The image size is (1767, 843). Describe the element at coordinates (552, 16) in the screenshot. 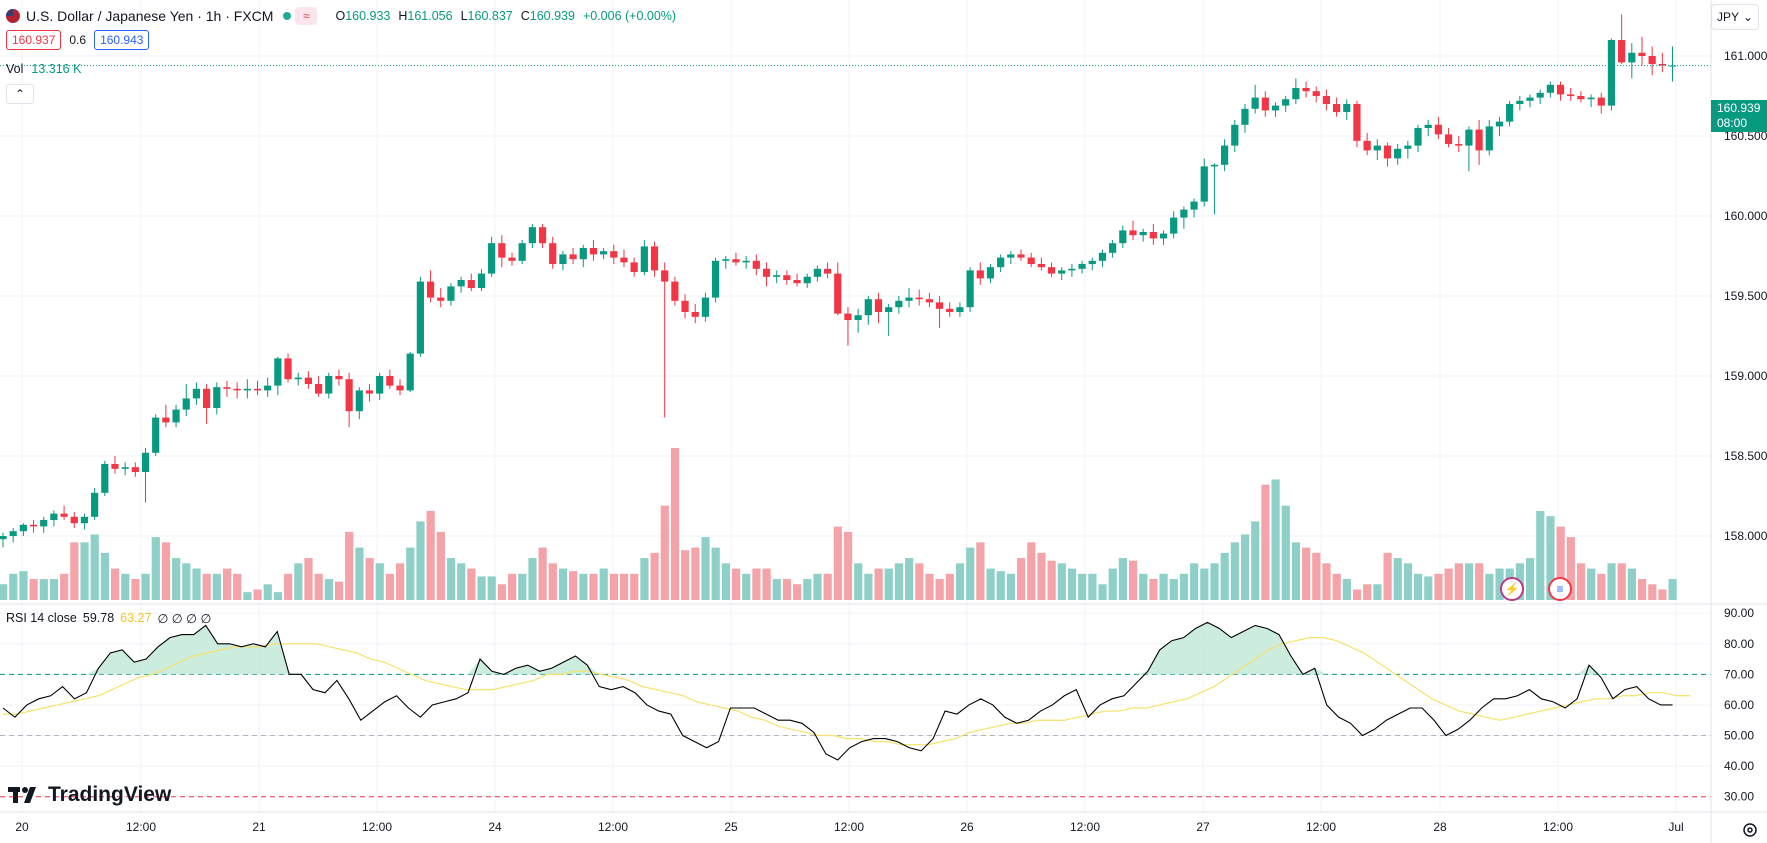

I see `close-value: 160.939` at that location.